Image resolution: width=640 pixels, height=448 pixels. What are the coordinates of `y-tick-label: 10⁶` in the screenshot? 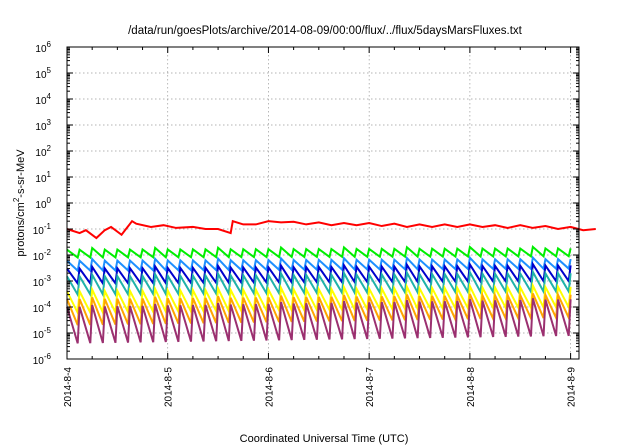 It's located at (43, 47).